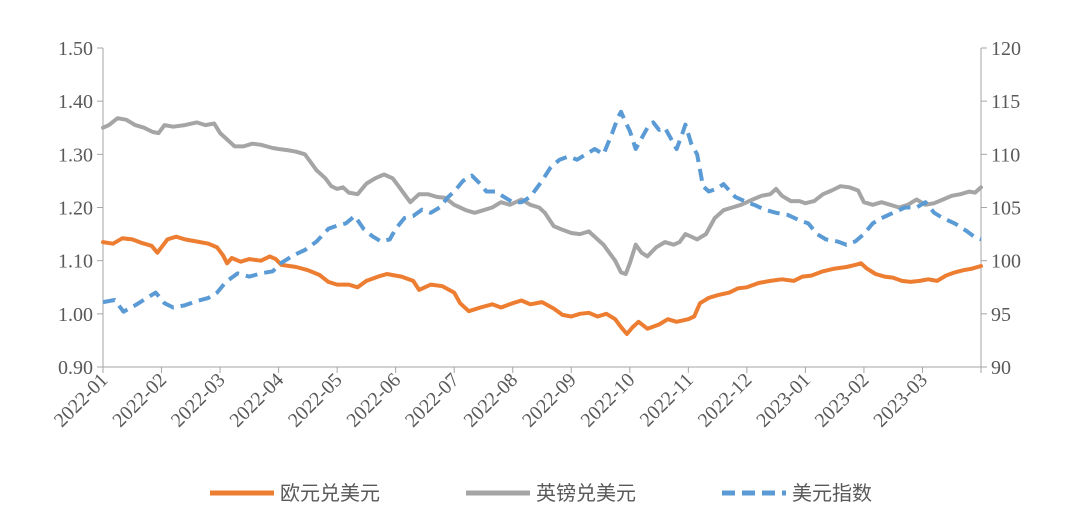  What do you see at coordinates (549, 400) in the screenshot?
I see `x-tick-label: 2022-09` at bounding box center [549, 400].